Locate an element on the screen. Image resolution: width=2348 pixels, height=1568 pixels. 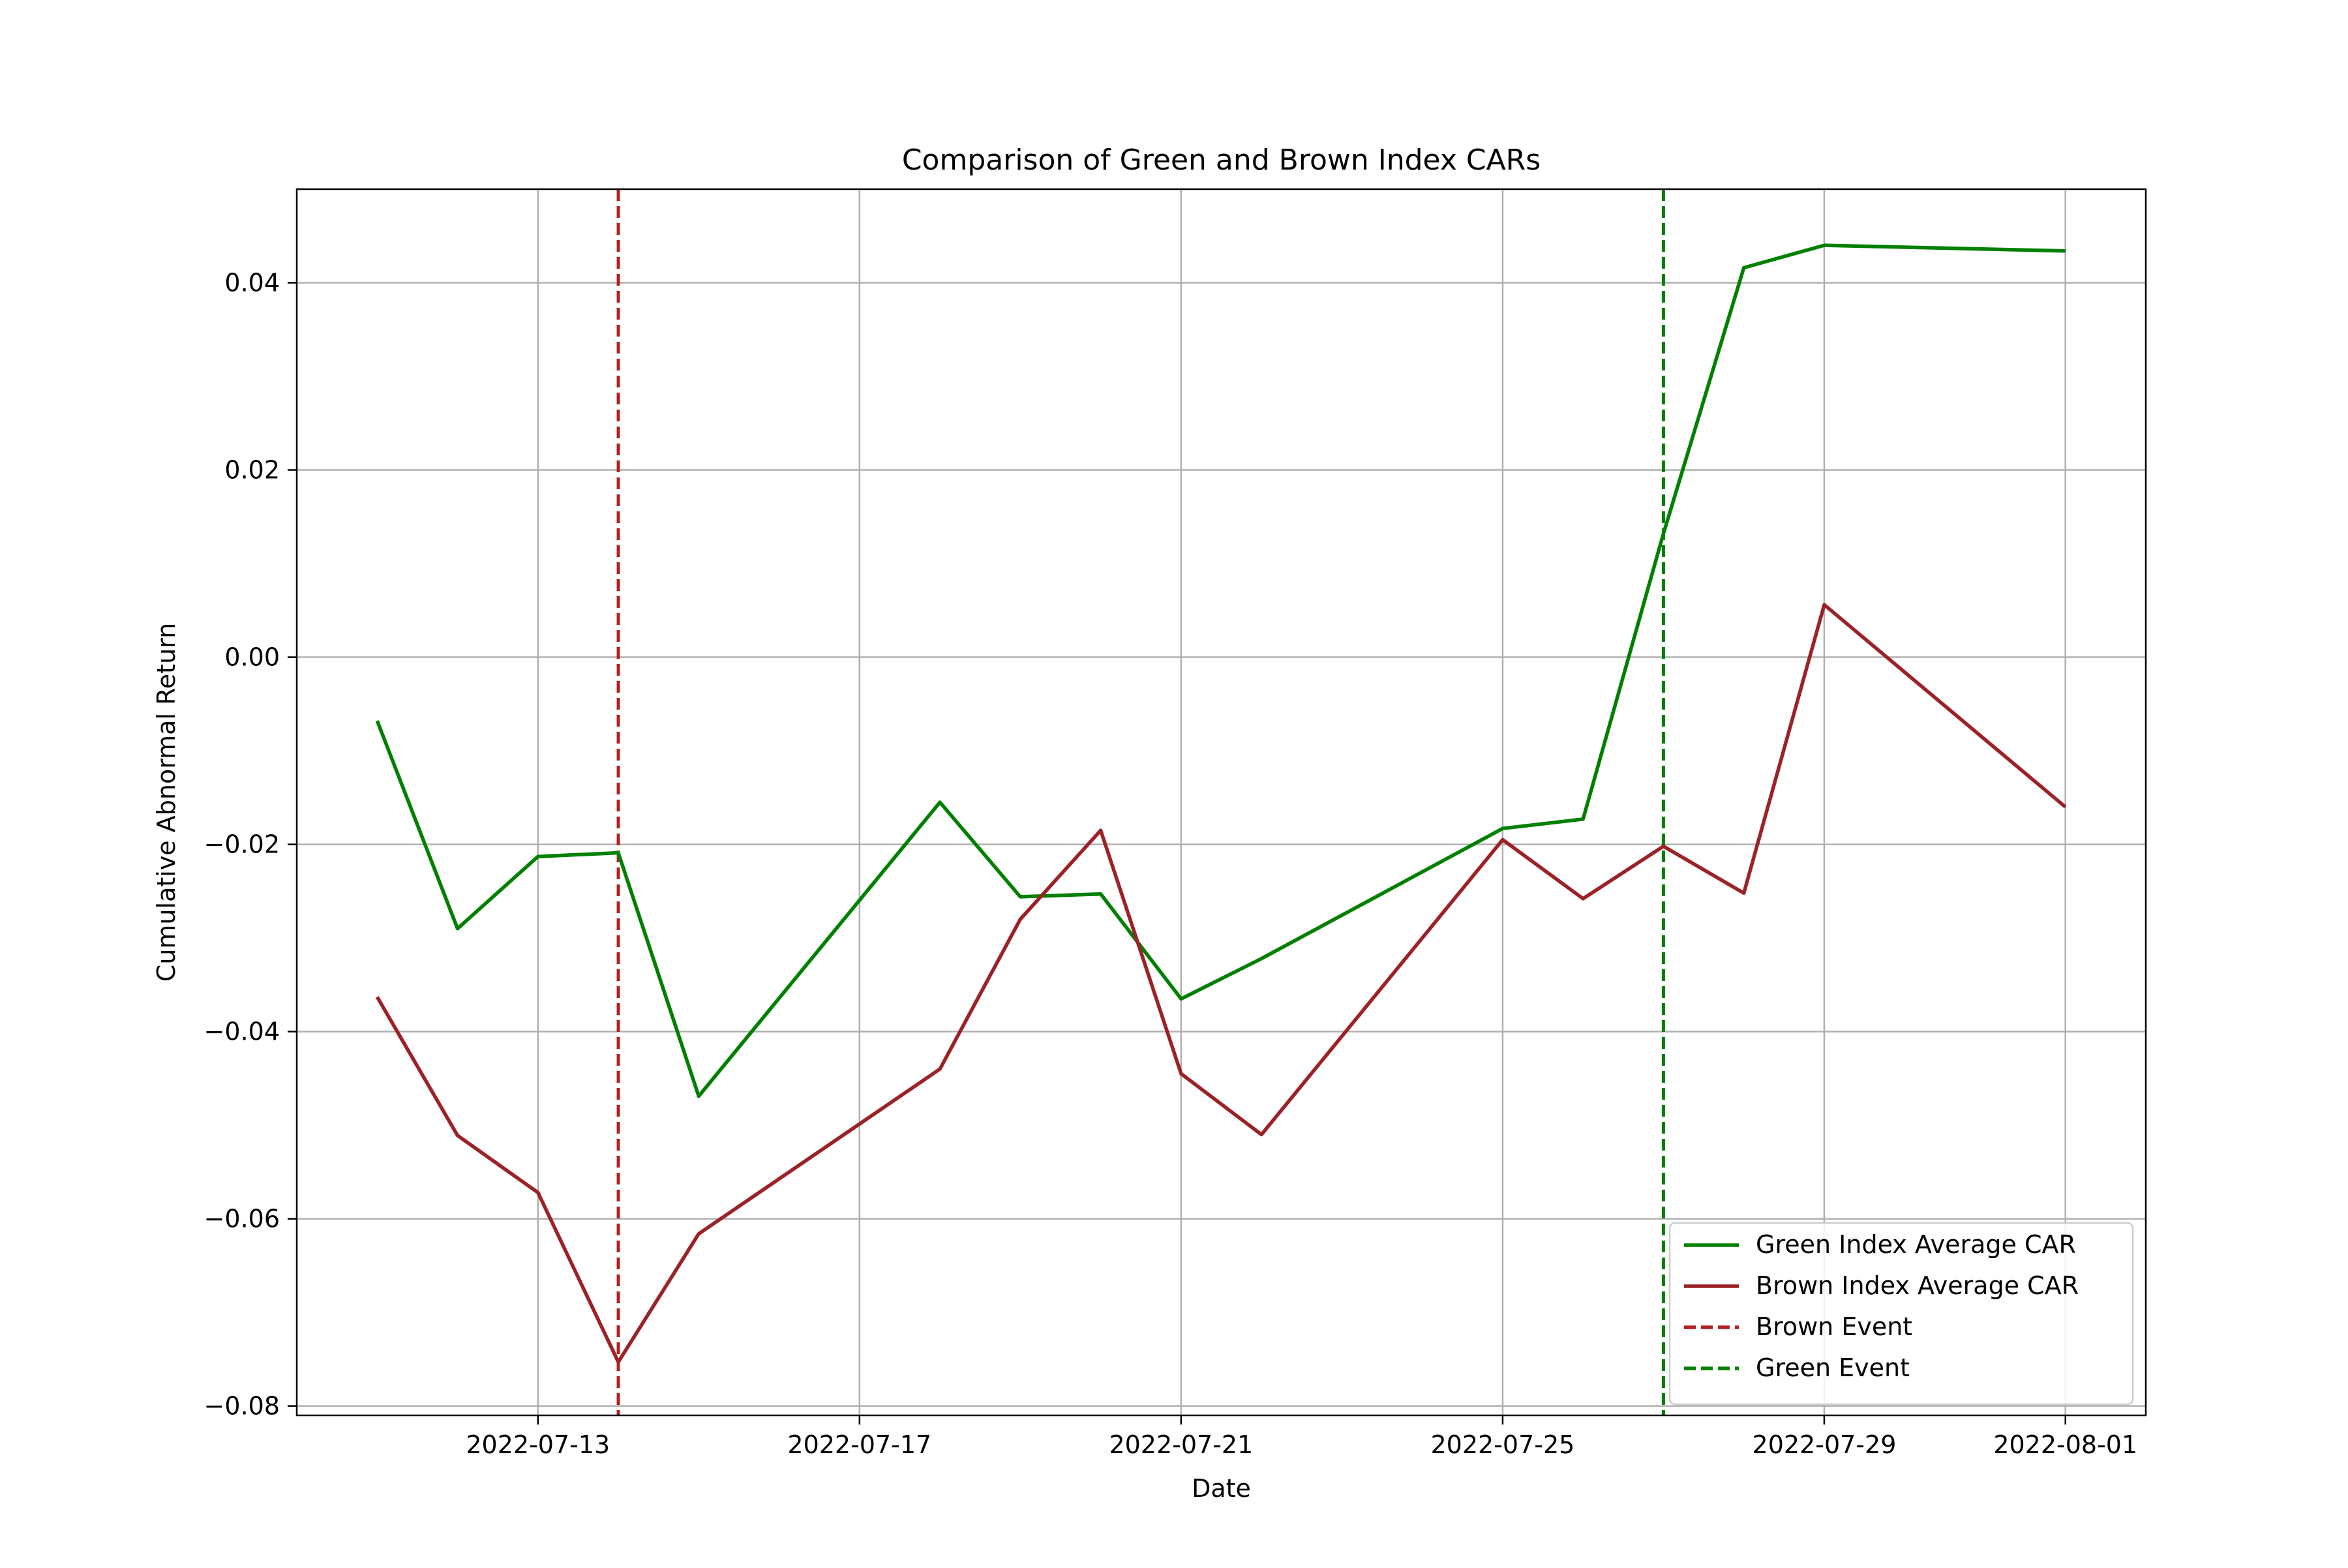
x-tick-label: 2022-07-29 is located at coordinates (1825, 1444).